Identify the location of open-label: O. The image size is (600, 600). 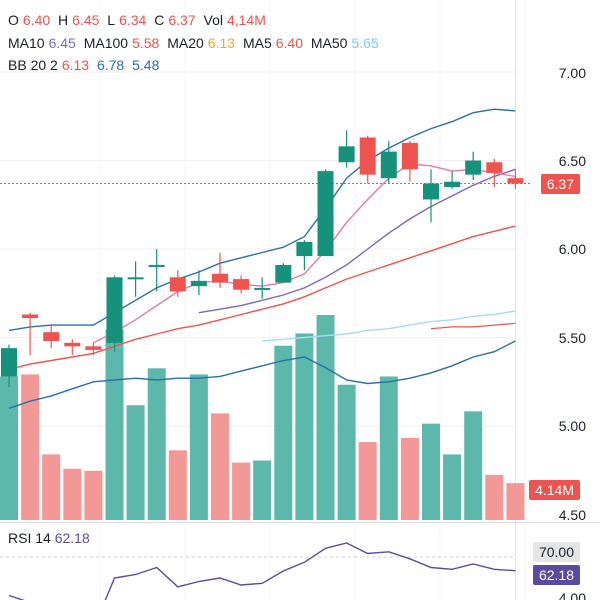
(13, 20).